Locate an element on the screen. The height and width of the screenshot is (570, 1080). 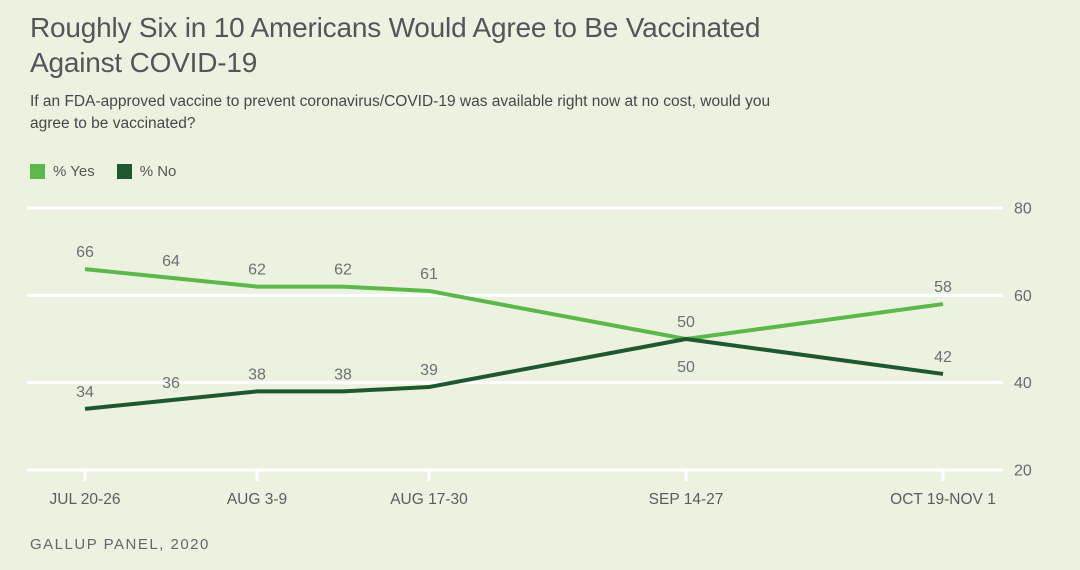
chart-subtitle-line-2: agree to be vaccinated? is located at coordinates (113, 123).